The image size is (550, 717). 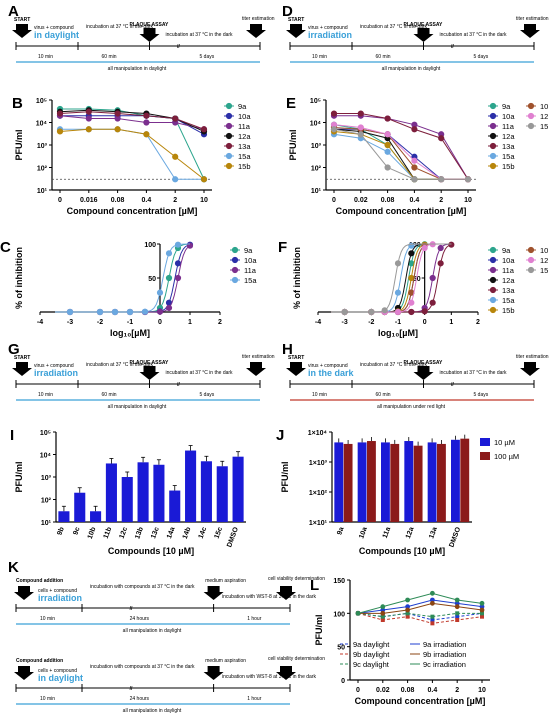 What do you see at coordinates (330, 35) in the screenshot?
I see `condition-label: irradiation` at bounding box center [330, 35].